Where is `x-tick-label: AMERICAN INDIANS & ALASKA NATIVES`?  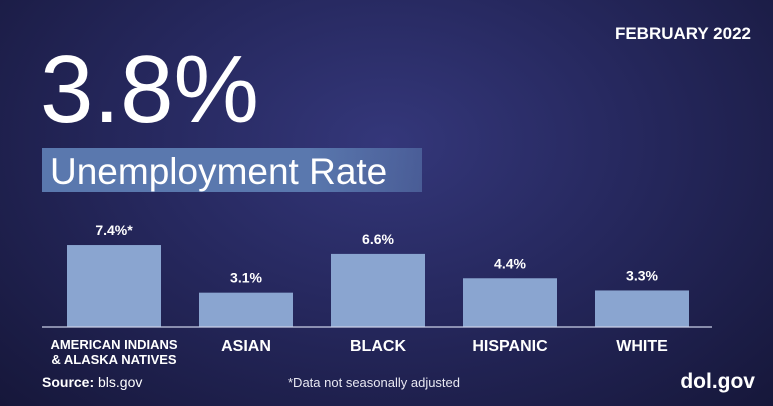 x-tick-label: AMERICAN INDIANS & ALASKA NATIVES is located at coordinates (114, 352).